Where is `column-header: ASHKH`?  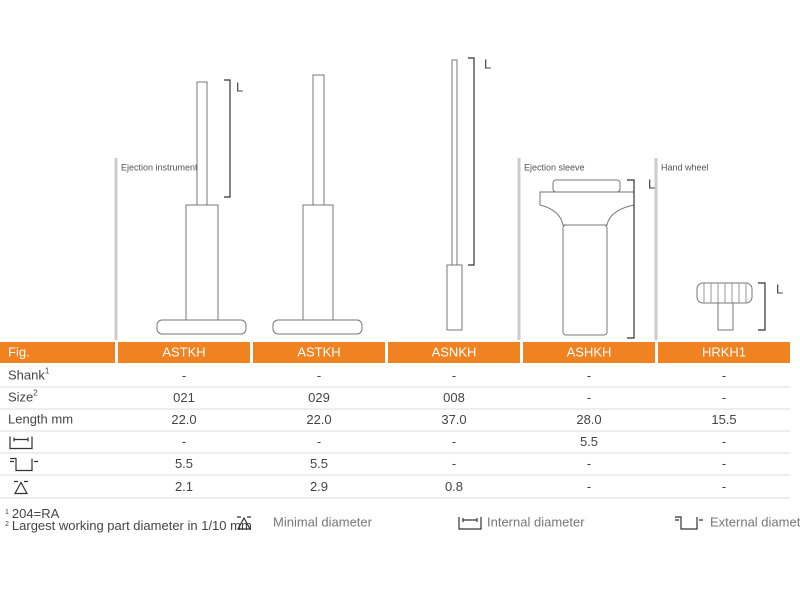 column-header: ASHKH is located at coordinates (589, 351).